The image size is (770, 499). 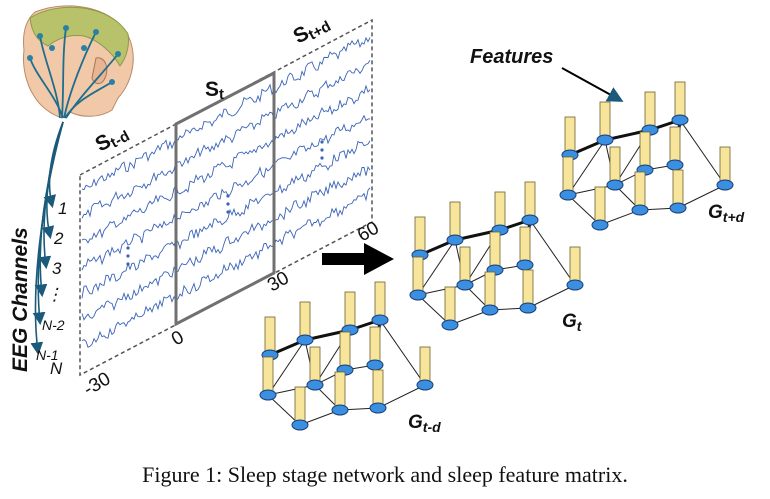 What do you see at coordinates (214, 90) in the screenshot?
I see `segment-label-st: St` at bounding box center [214, 90].